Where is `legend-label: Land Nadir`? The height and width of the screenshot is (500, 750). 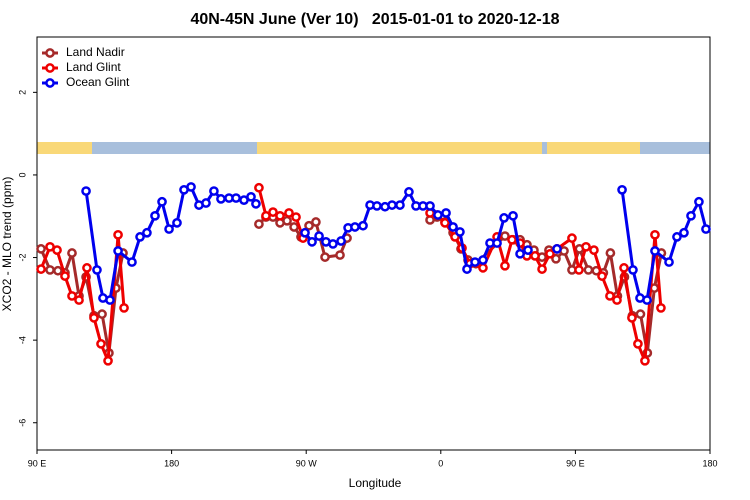
legend-label: Land Nadir is located at coordinates (95, 52).